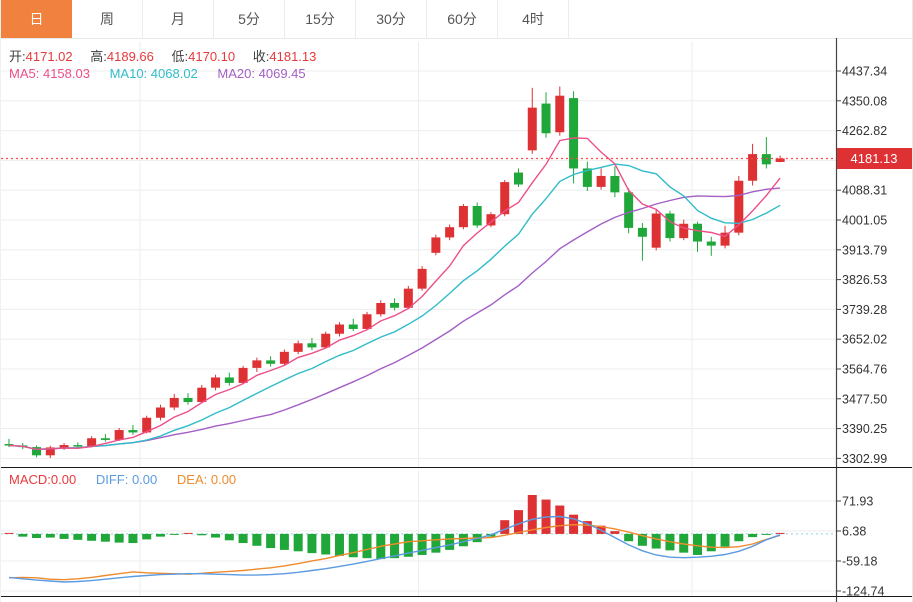  What do you see at coordinates (864, 72) in the screenshot?
I see `y-tick-label: 4437.34` at bounding box center [864, 72].